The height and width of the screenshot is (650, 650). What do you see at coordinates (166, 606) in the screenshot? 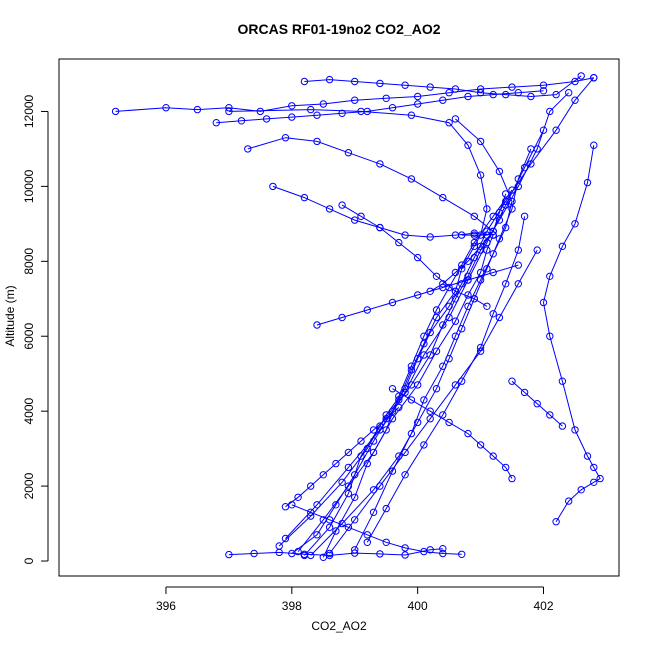
I see `x-tick-label: 396` at bounding box center [166, 606].